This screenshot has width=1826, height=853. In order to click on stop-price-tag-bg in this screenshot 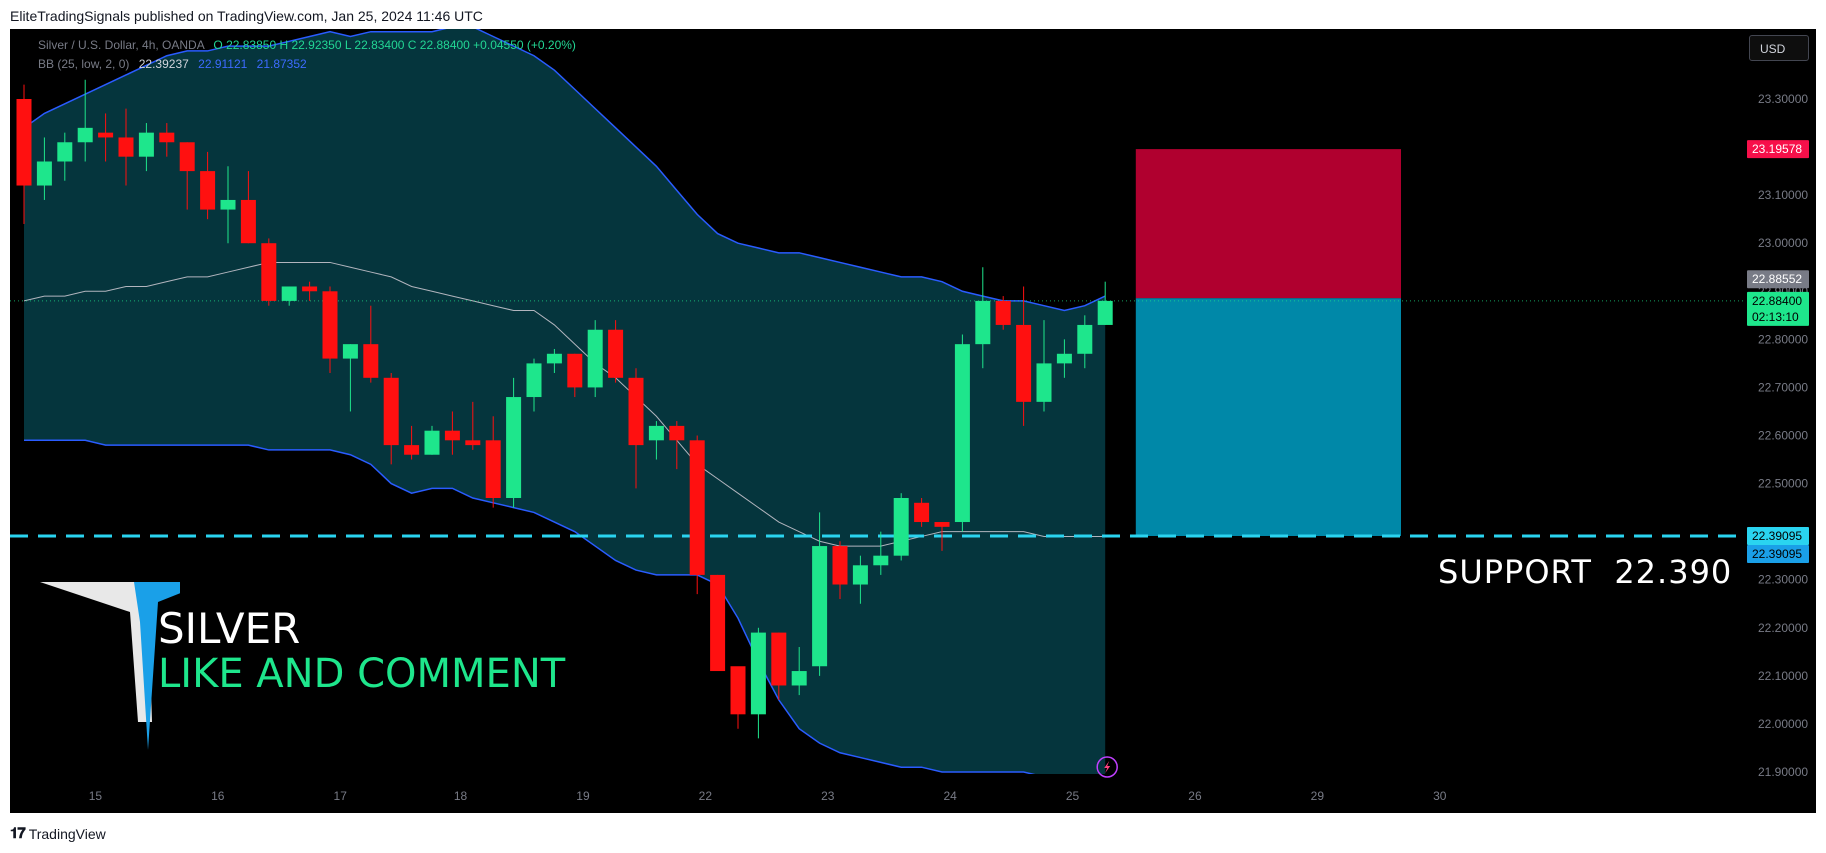, I will do `click(1778, 149)`.